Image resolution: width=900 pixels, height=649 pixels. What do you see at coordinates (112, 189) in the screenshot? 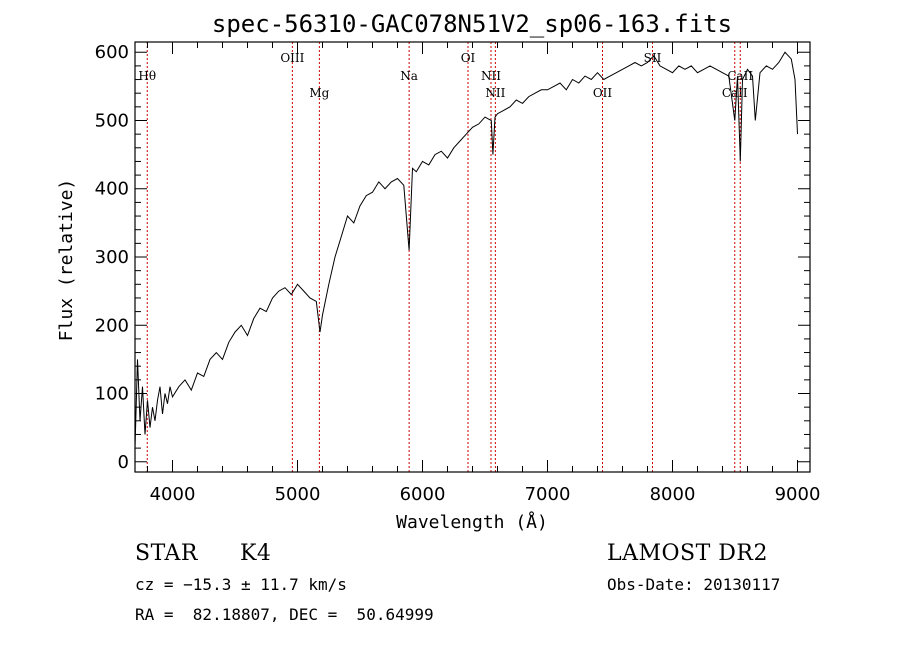
I see `y-tick-label: 400` at bounding box center [112, 189].